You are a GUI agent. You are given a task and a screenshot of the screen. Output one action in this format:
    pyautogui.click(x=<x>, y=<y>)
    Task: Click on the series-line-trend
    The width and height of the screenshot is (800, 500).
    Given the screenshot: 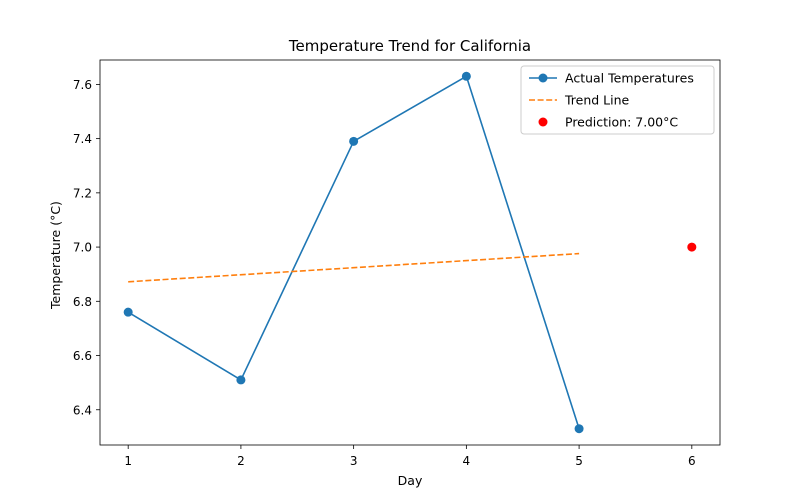 What is the action you would take?
    pyautogui.click(x=354, y=267)
    